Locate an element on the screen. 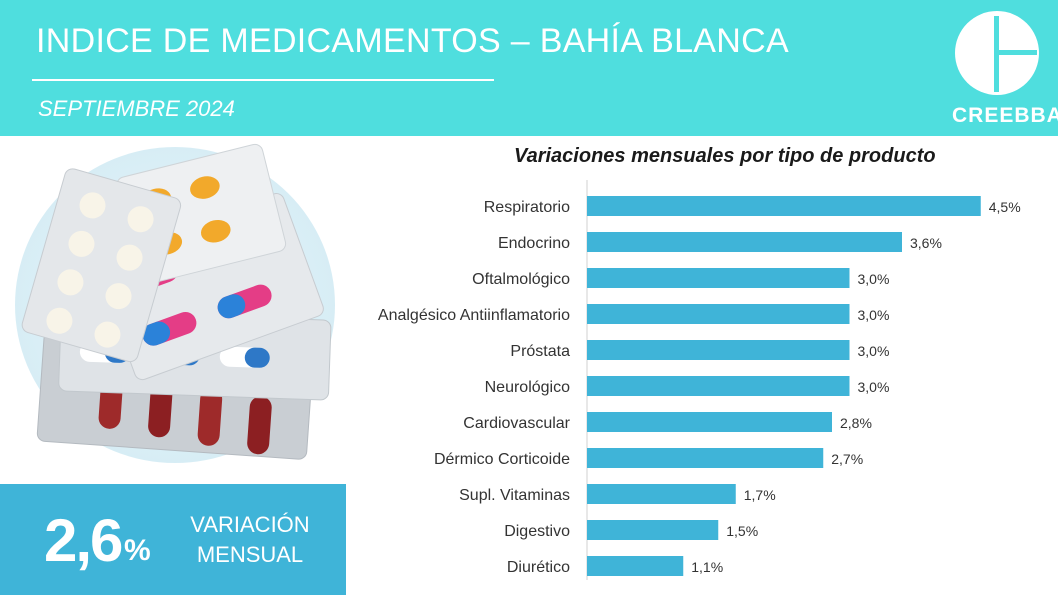 Image resolution: width=1058 pixels, height=595 pixels. kpi-label-line1: VARIACIÓN is located at coordinates (250, 524).